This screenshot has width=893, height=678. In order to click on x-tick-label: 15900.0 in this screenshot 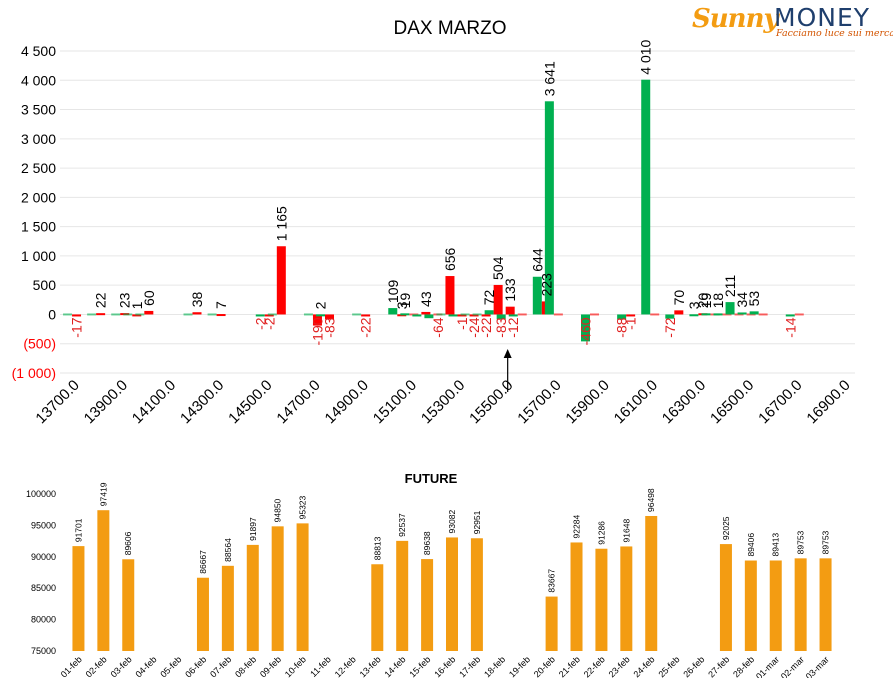, I will do `click(588, 402)`.